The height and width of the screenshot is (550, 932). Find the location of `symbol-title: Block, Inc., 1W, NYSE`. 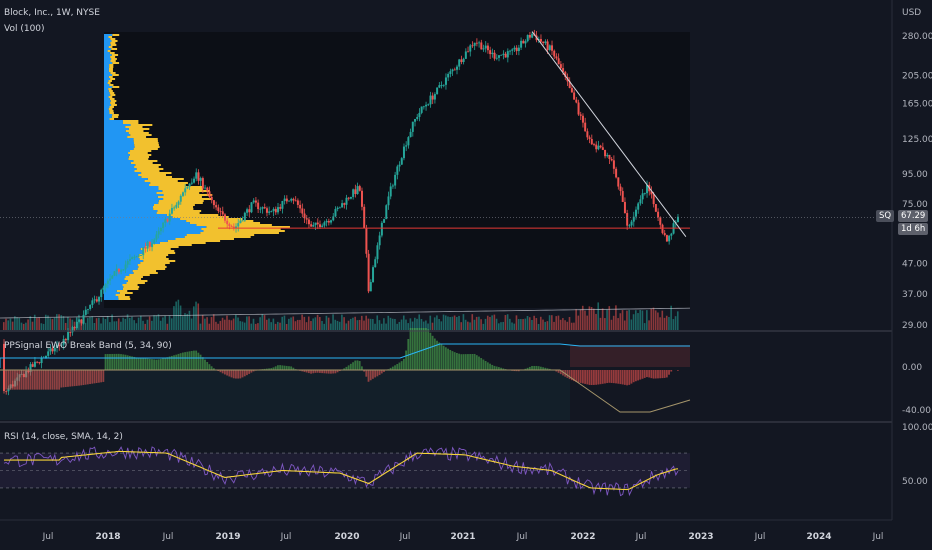

symbol-title: Block, Inc., 1W, NYSE is located at coordinates (52, 13).